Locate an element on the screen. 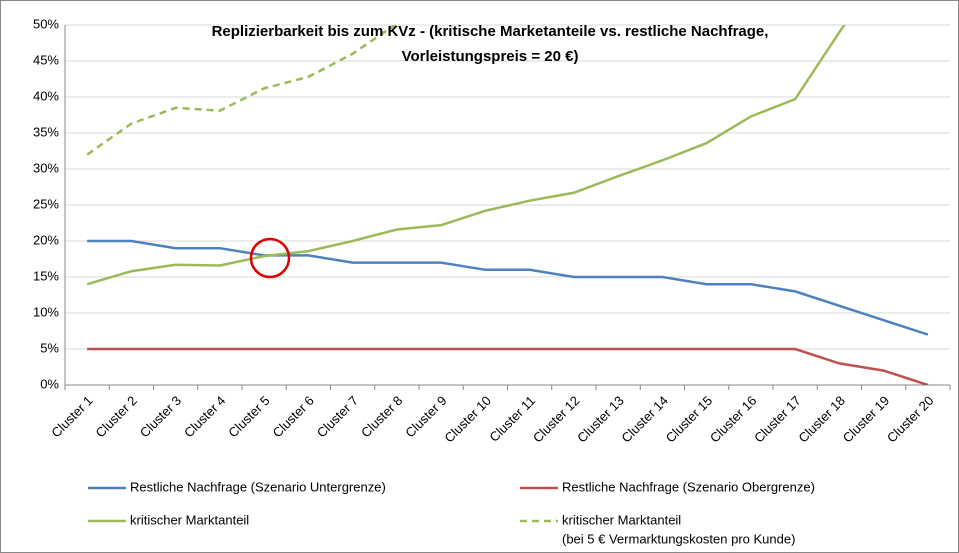  y-tick-label: 45% is located at coordinates (46, 59).